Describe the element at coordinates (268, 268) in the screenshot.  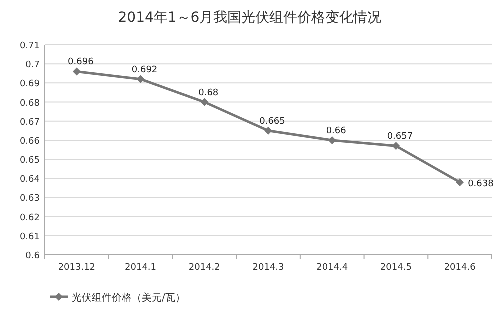
I see `x-tick-label: 2014.3` at that location.